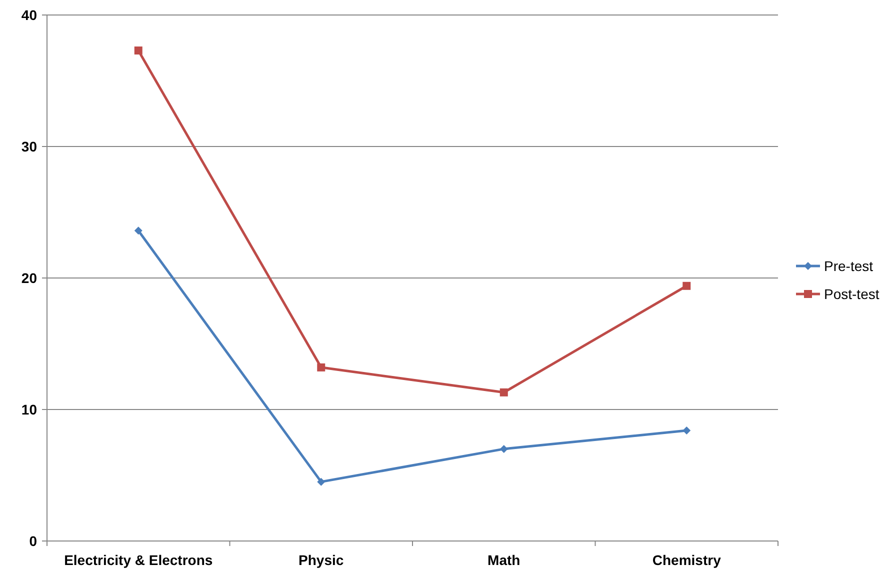 The height and width of the screenshot is (575, 889). Describe the element at coordinates (687, 560) in the screenshot. I see `x-tick-label: Chemistry` at that location.